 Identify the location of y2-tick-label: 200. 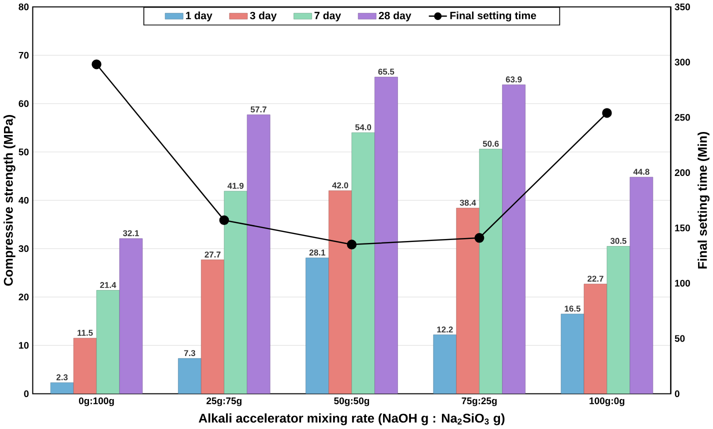
(682, 172).